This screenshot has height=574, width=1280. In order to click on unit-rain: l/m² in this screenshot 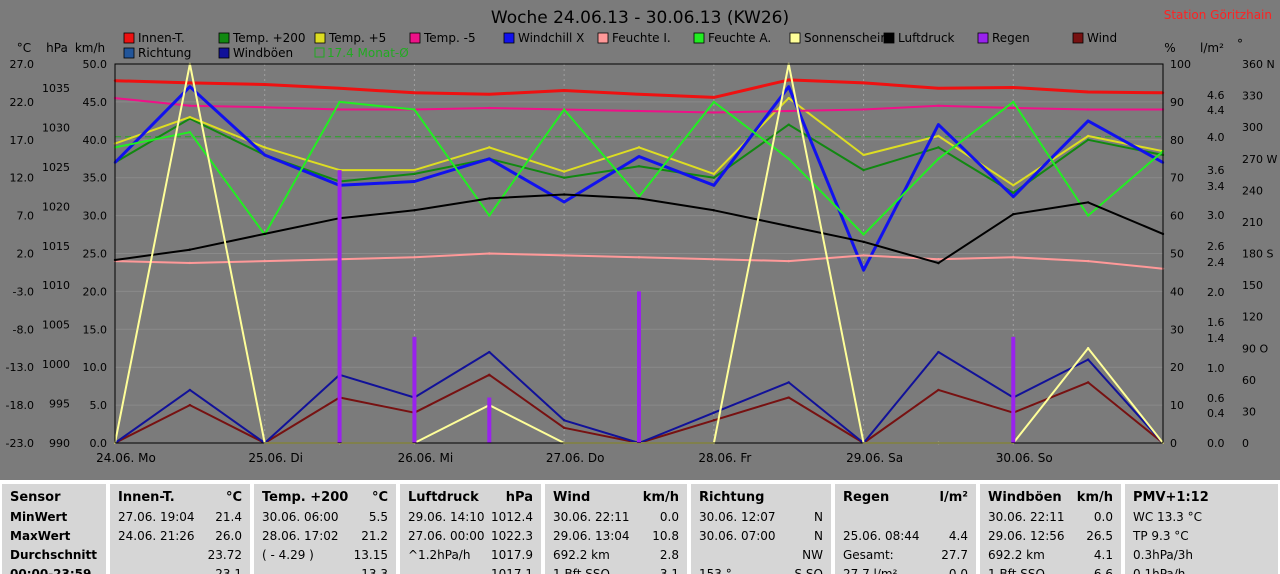, I will do `click(1212, 48)`.